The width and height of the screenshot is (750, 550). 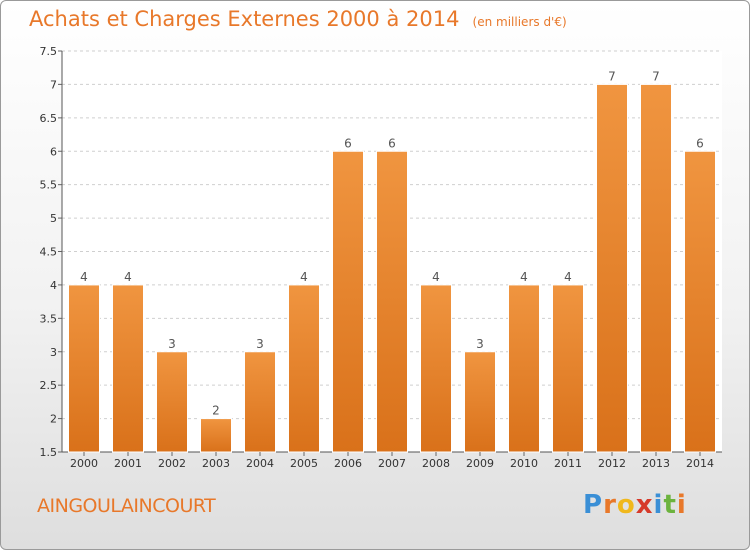 What do you see at coordinates (610, 505) in the screenshot?
I see `logo-letter: r` at bounding box center [610, 505].